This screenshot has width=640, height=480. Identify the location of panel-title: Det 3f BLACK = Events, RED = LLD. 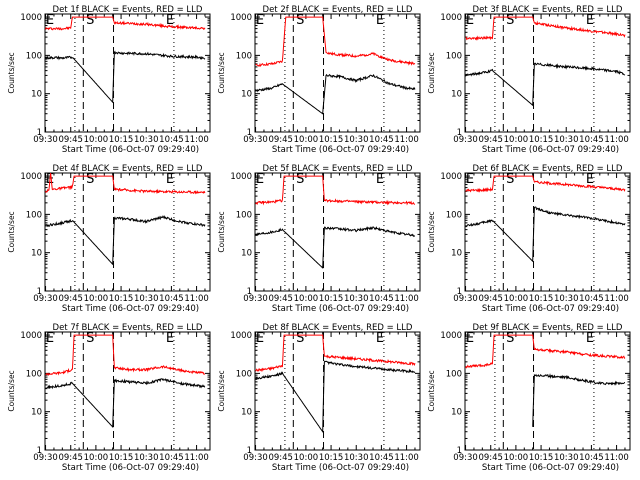
(548, 10).